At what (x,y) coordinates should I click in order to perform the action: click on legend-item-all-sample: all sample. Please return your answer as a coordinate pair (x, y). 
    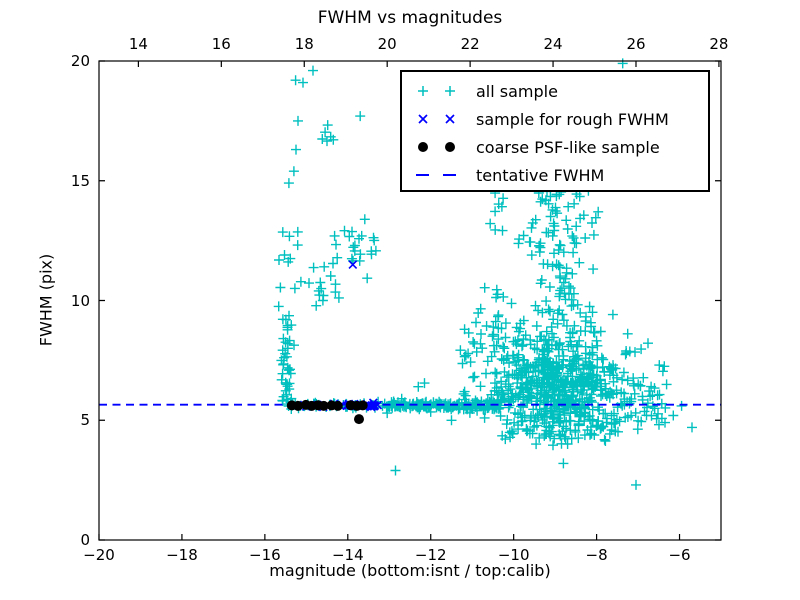
    Looking at the image, I should click on (560, 91).